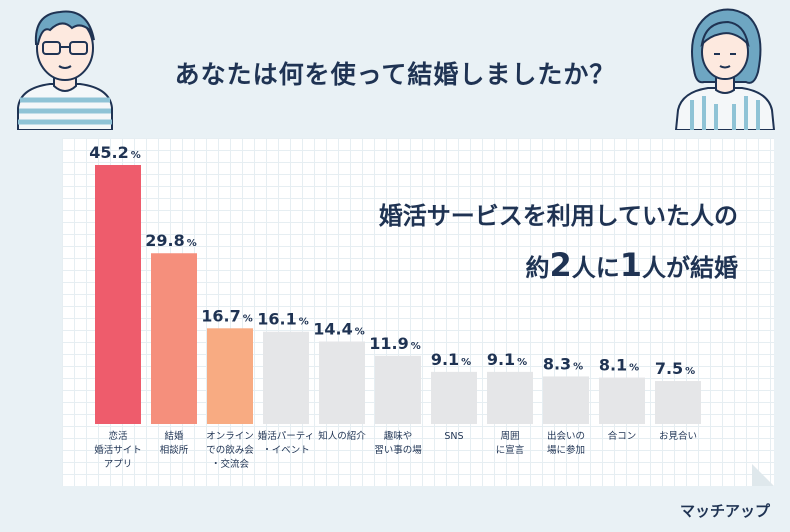  I want to click on headline-number-2: 2, so click(560, 265).